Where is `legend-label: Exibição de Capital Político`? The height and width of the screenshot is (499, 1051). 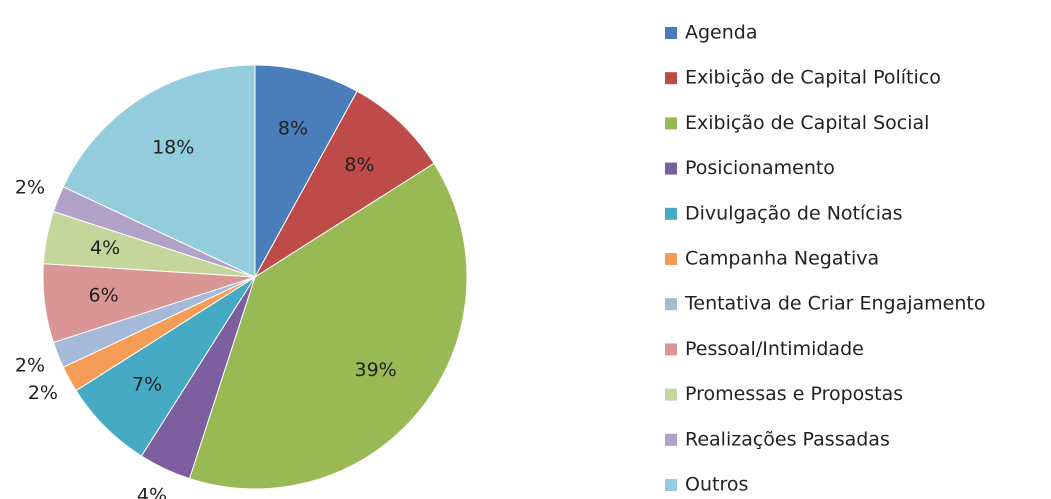 legend-label: Exibição de Capital Político is located at coordinates (813, 78).